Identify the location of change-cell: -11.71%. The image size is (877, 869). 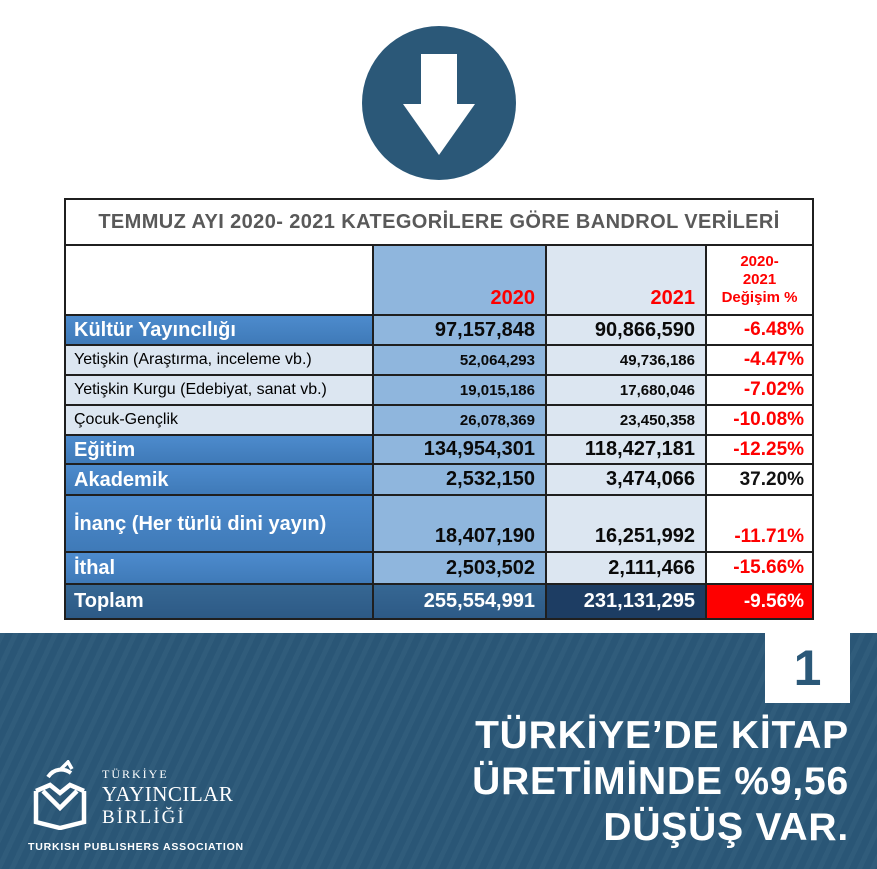
(759, 523).